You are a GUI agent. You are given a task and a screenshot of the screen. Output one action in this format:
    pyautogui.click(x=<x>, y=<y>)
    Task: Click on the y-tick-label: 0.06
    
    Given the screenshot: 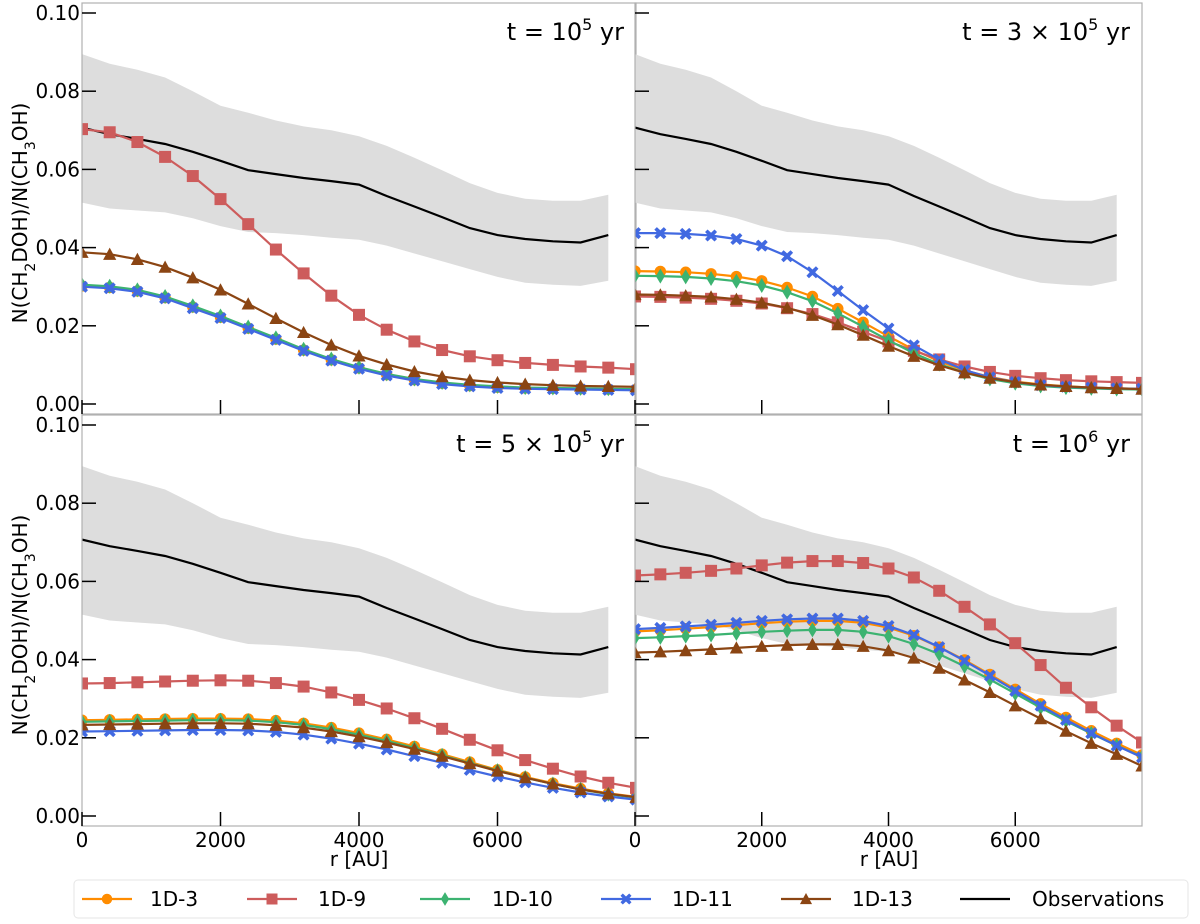 What is the action you would take?
    pyautogui.click(x=57, y=581)
    